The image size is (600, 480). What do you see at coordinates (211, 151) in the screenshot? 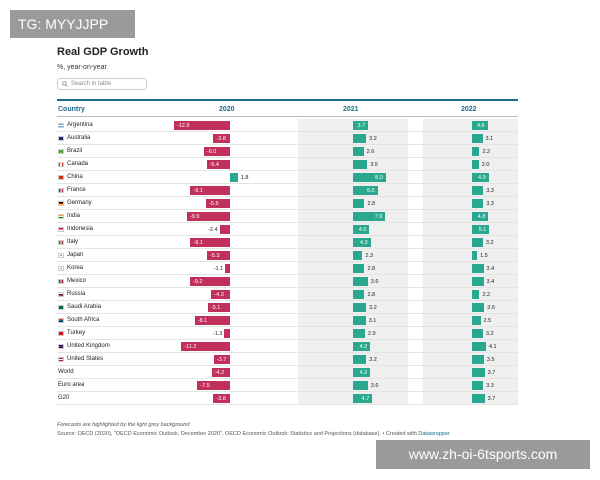
I see `bar-value-label: -6.0` at bounding box center [211, 151].